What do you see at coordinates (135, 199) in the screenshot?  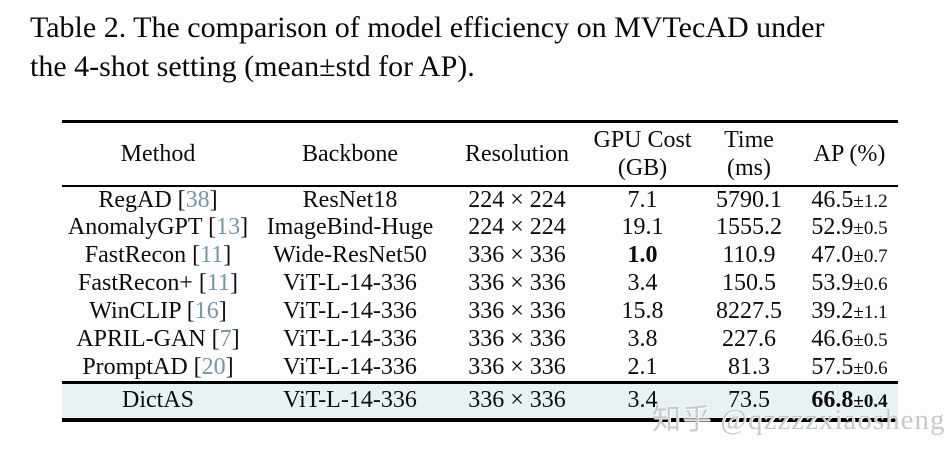 I see `method-name: RegAD` at bounding box center [135, 199].